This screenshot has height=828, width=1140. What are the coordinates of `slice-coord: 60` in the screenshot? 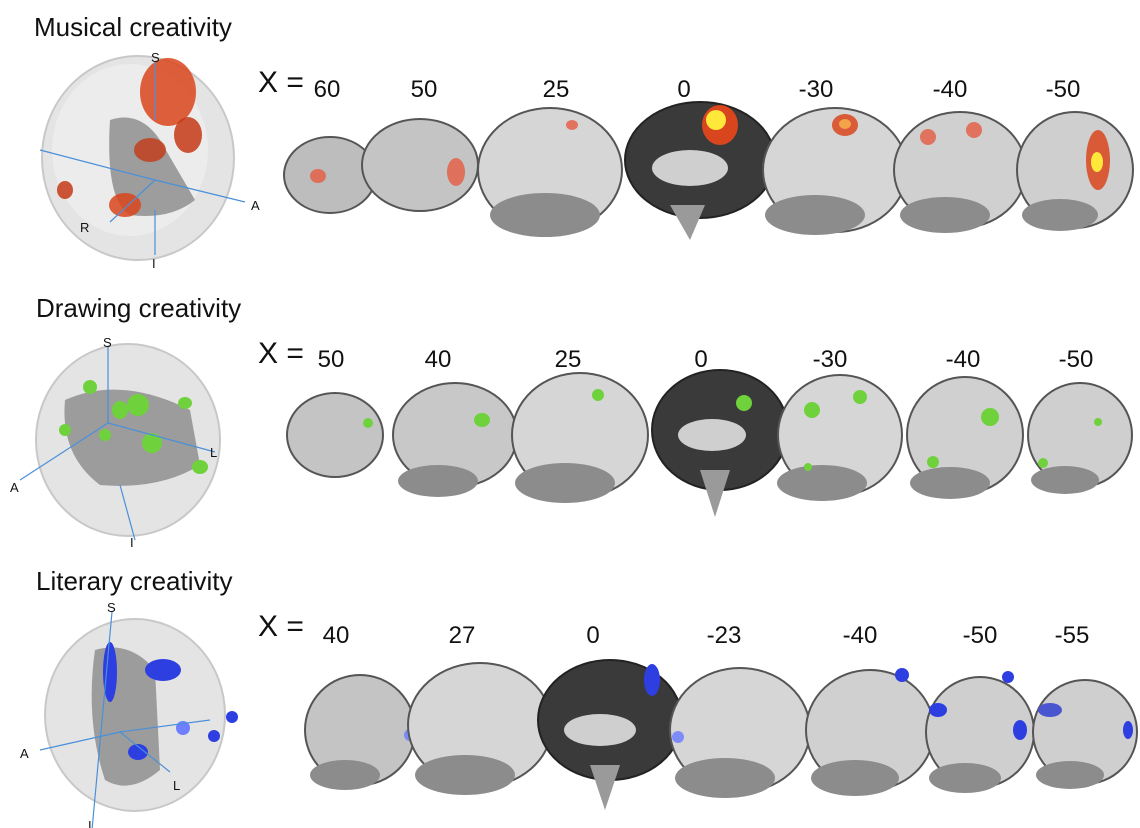 It's located at (327, 89).